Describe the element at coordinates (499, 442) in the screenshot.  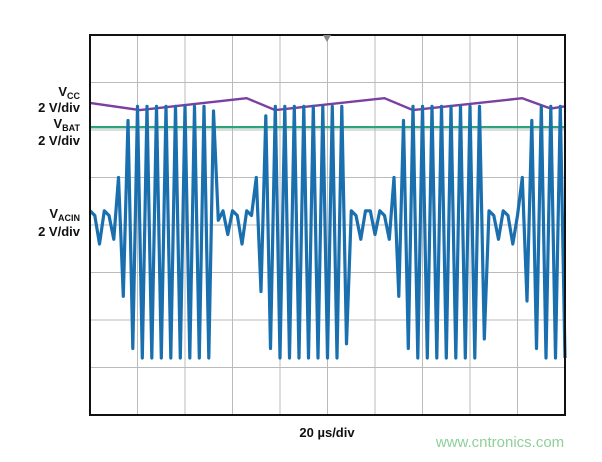
I see `watermark: www.cntronics.com` at that location.